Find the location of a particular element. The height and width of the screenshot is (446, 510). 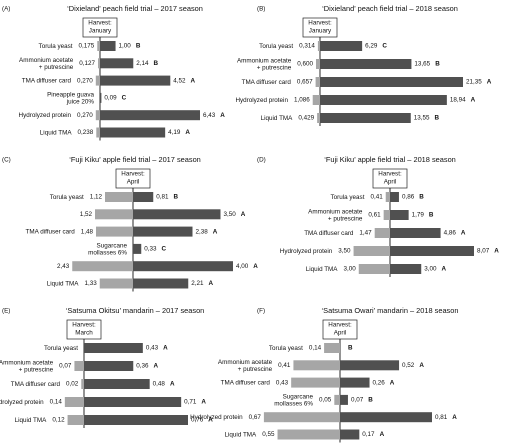

value-label: 6,29 is located at coordinates (371, 46).